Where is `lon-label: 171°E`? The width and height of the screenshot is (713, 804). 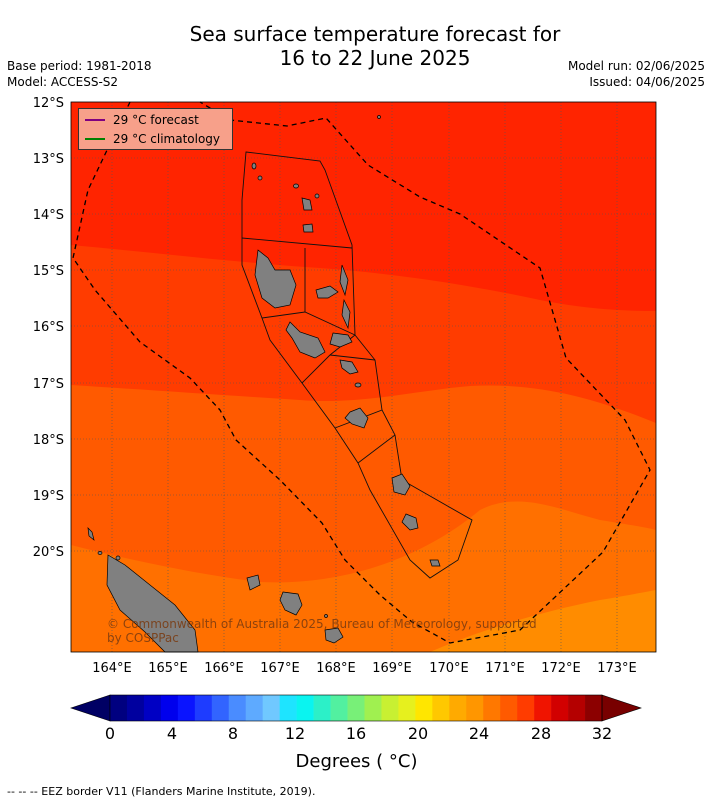 lon-label: 171°E is located at coordinates (505, 668).